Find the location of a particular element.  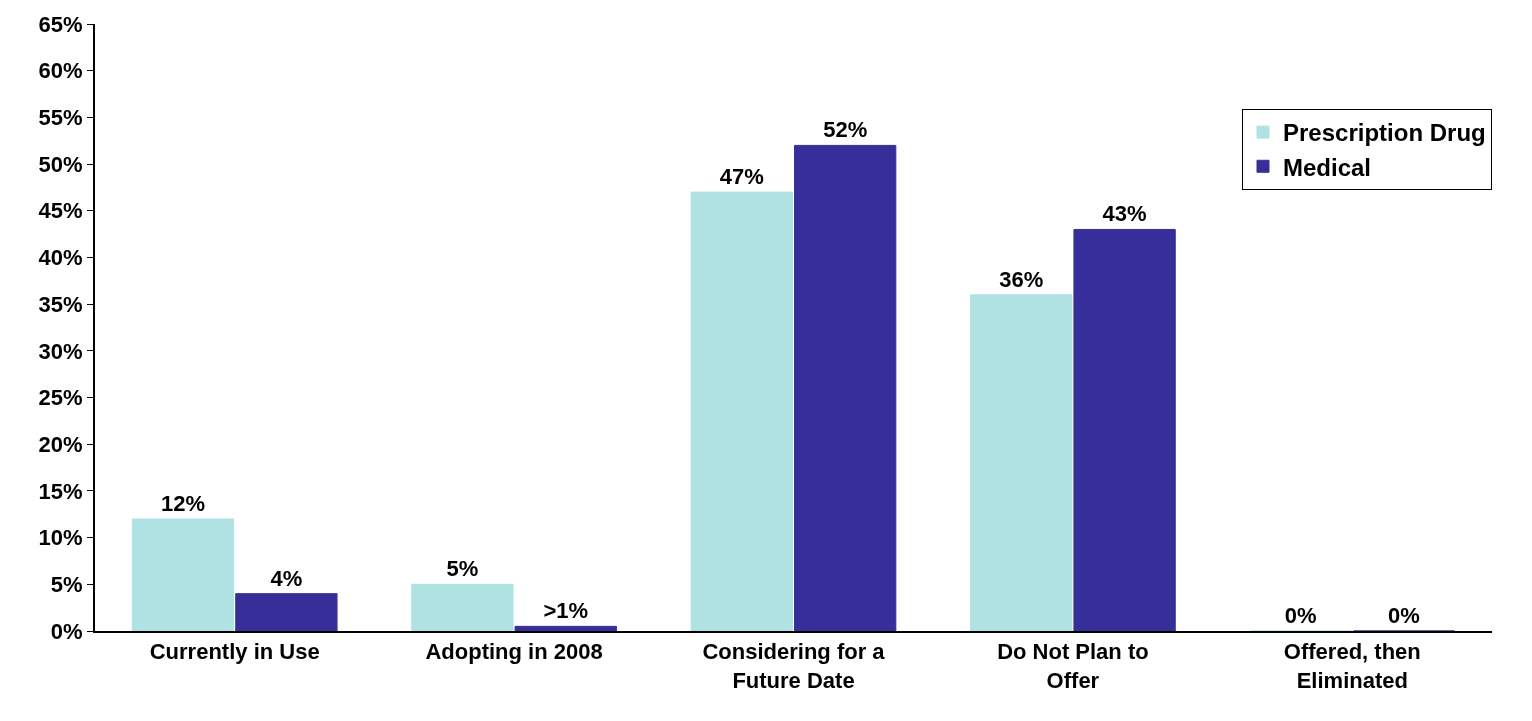

y-tick-label: 5% is located at coordinates (66, 585).